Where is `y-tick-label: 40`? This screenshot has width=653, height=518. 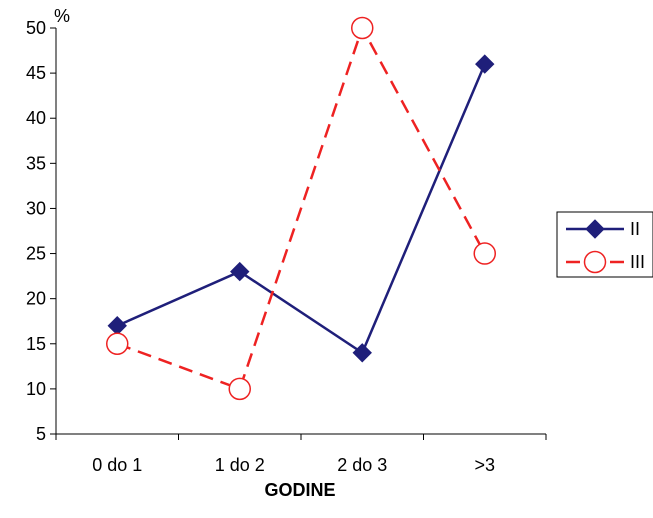
y-tick-label: 40 is located at coordinates (36, 118).